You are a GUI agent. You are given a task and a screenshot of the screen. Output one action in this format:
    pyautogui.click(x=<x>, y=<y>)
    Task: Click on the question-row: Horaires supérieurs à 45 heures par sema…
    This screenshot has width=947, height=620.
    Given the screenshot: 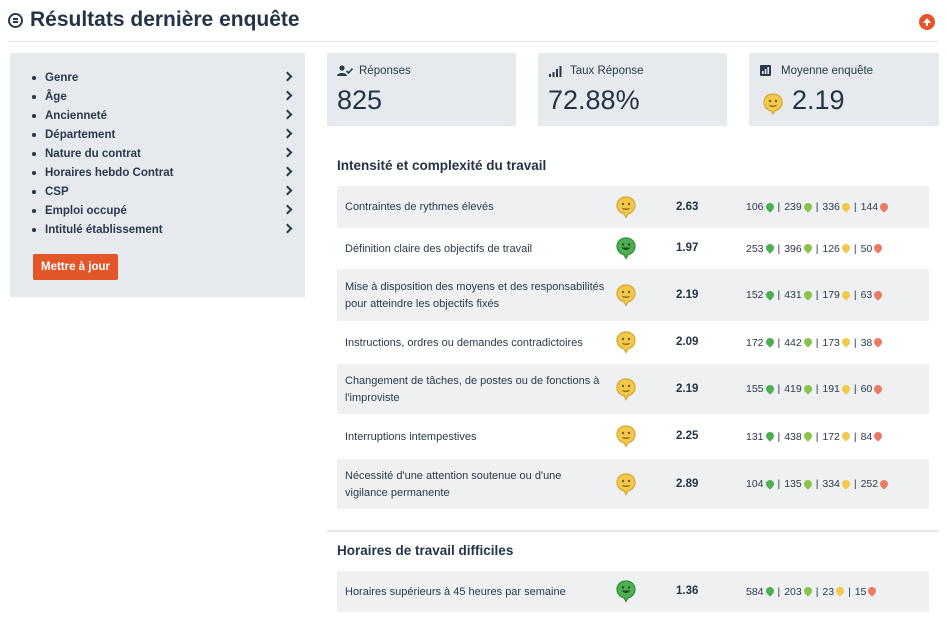 What is the action you would take?
    pyautogui.click(x=633, y=591)
    